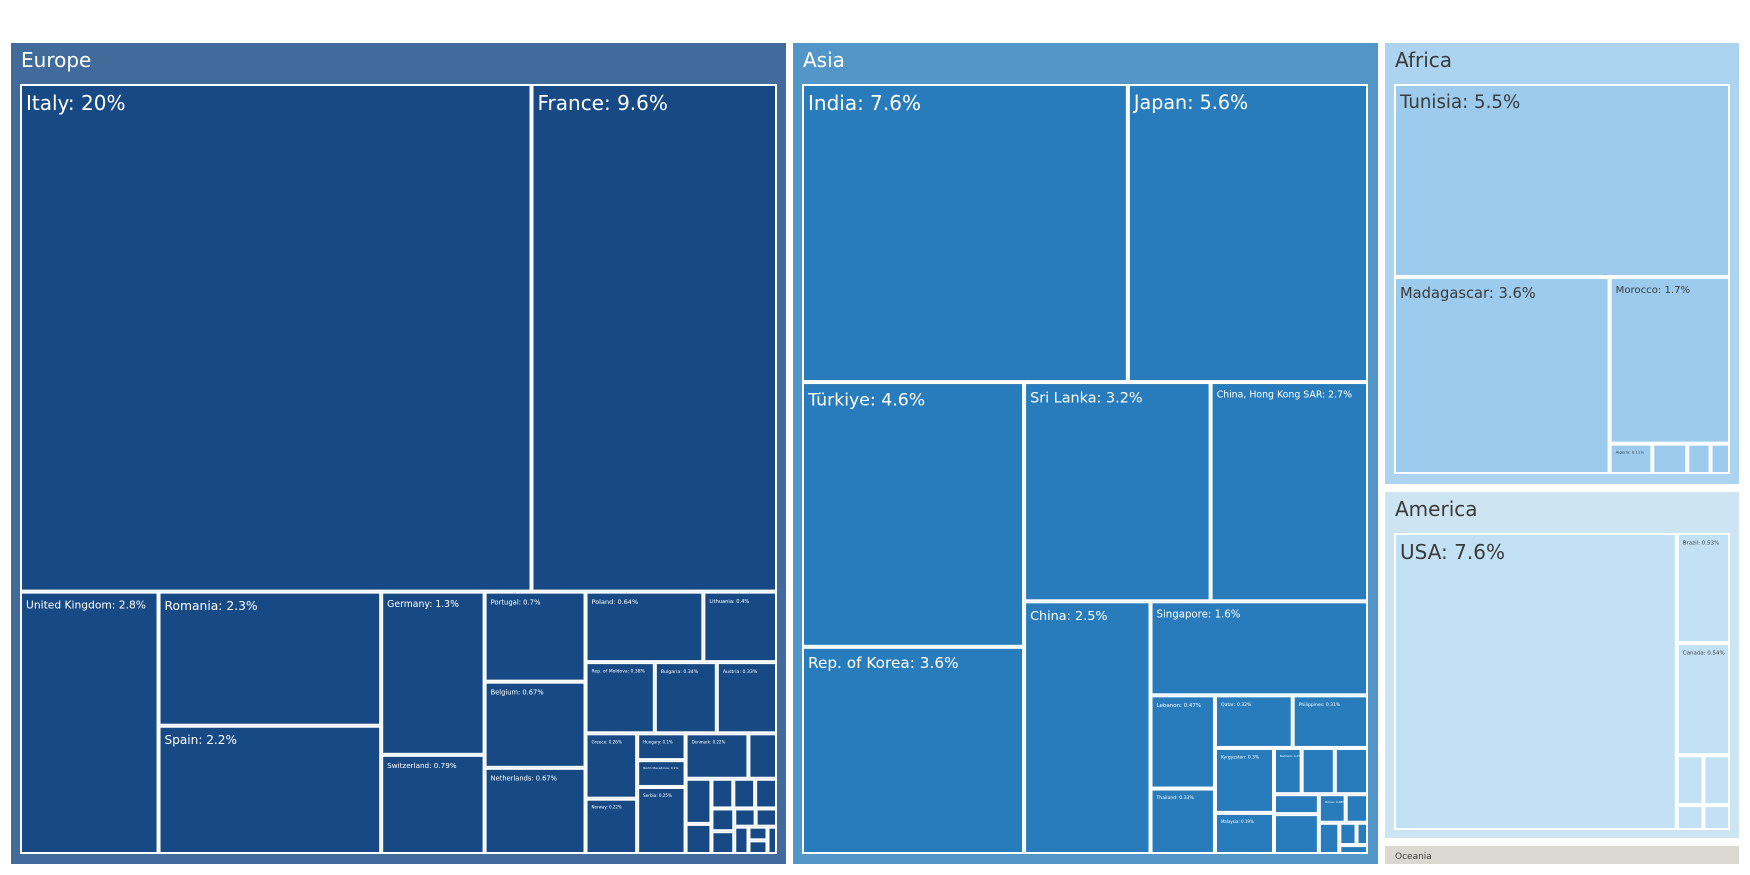  I want to click on tile-singapore-1-6: Singapore: 1.6%, so click(1259, 648).